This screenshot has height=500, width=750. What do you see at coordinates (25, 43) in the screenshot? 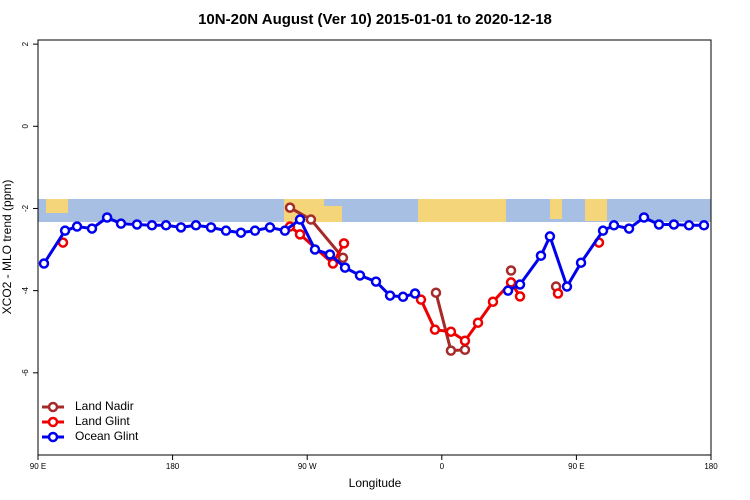
I see `y-tick-label: 2` at bounding box center [25, 43].